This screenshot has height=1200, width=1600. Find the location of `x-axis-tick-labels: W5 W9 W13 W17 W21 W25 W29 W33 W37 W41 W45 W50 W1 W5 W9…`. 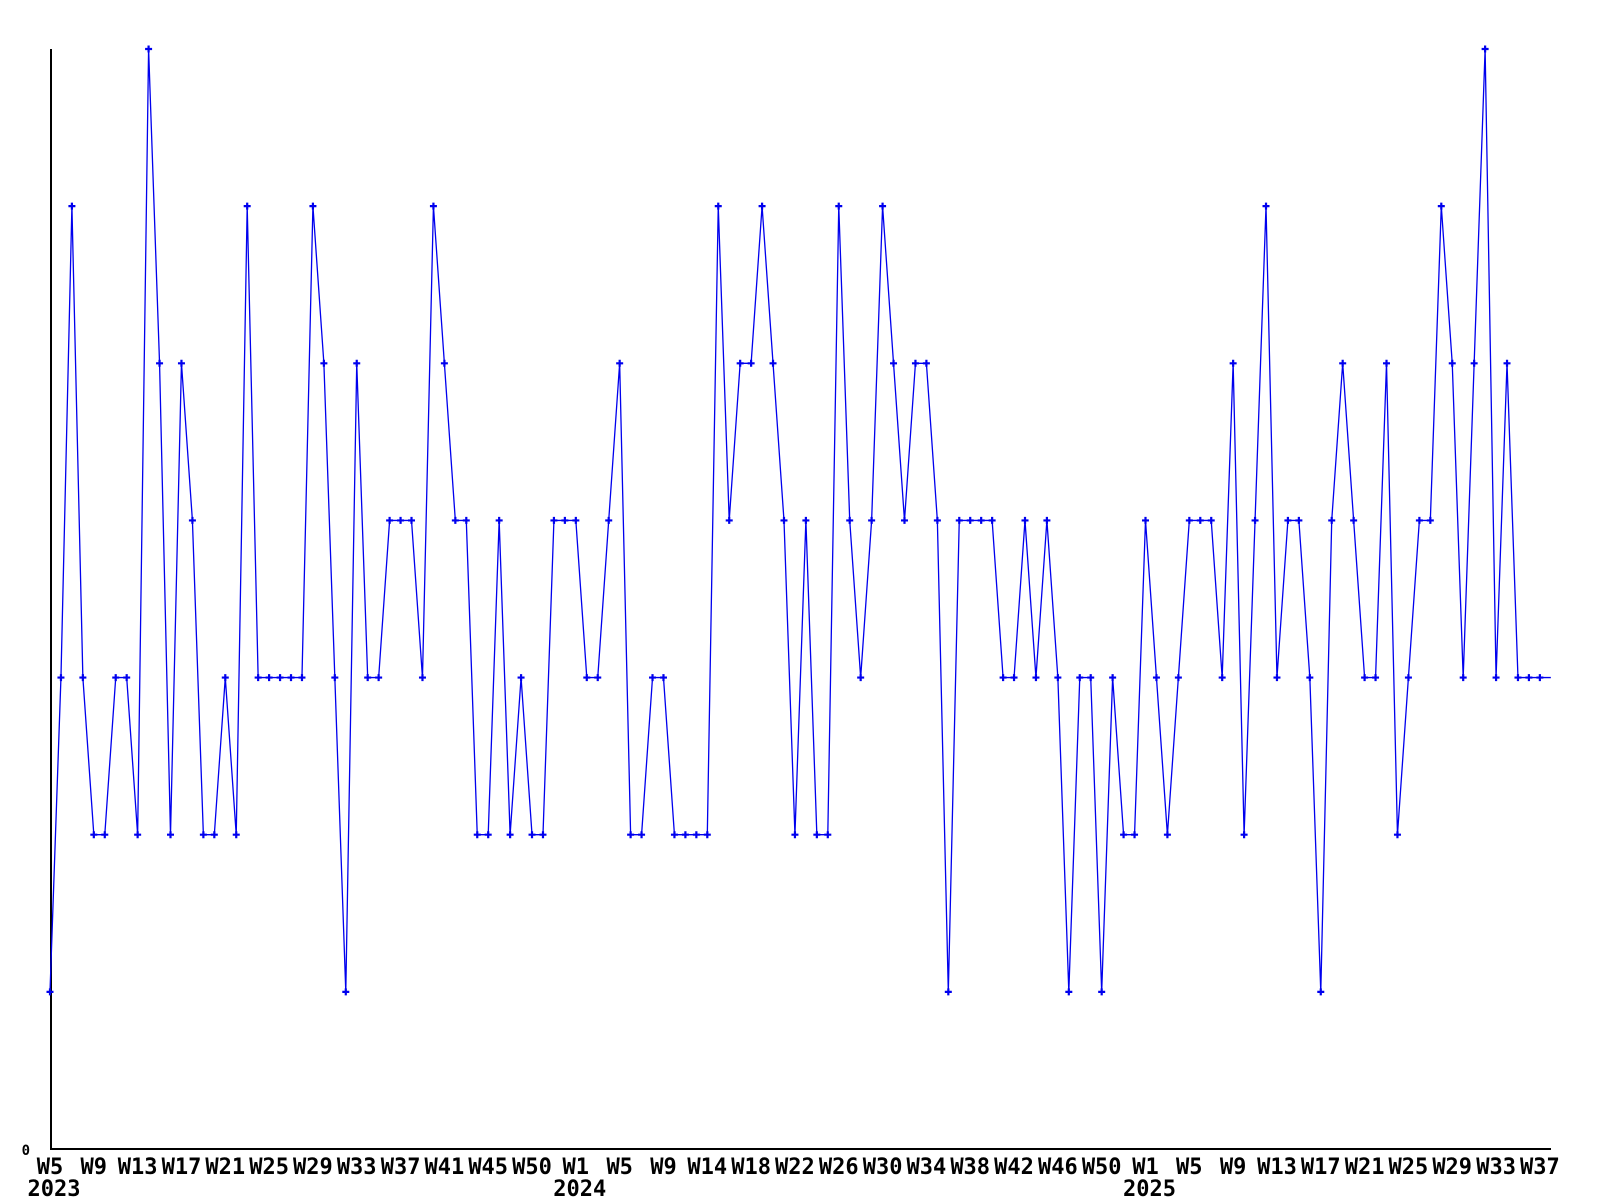

x-axis-tick-labels: W5 W9 W13 W17 W21 W25 W29 W33 W37 W41 W45 W50 W1 W5 W9… is located at coordinates (798, 1167).